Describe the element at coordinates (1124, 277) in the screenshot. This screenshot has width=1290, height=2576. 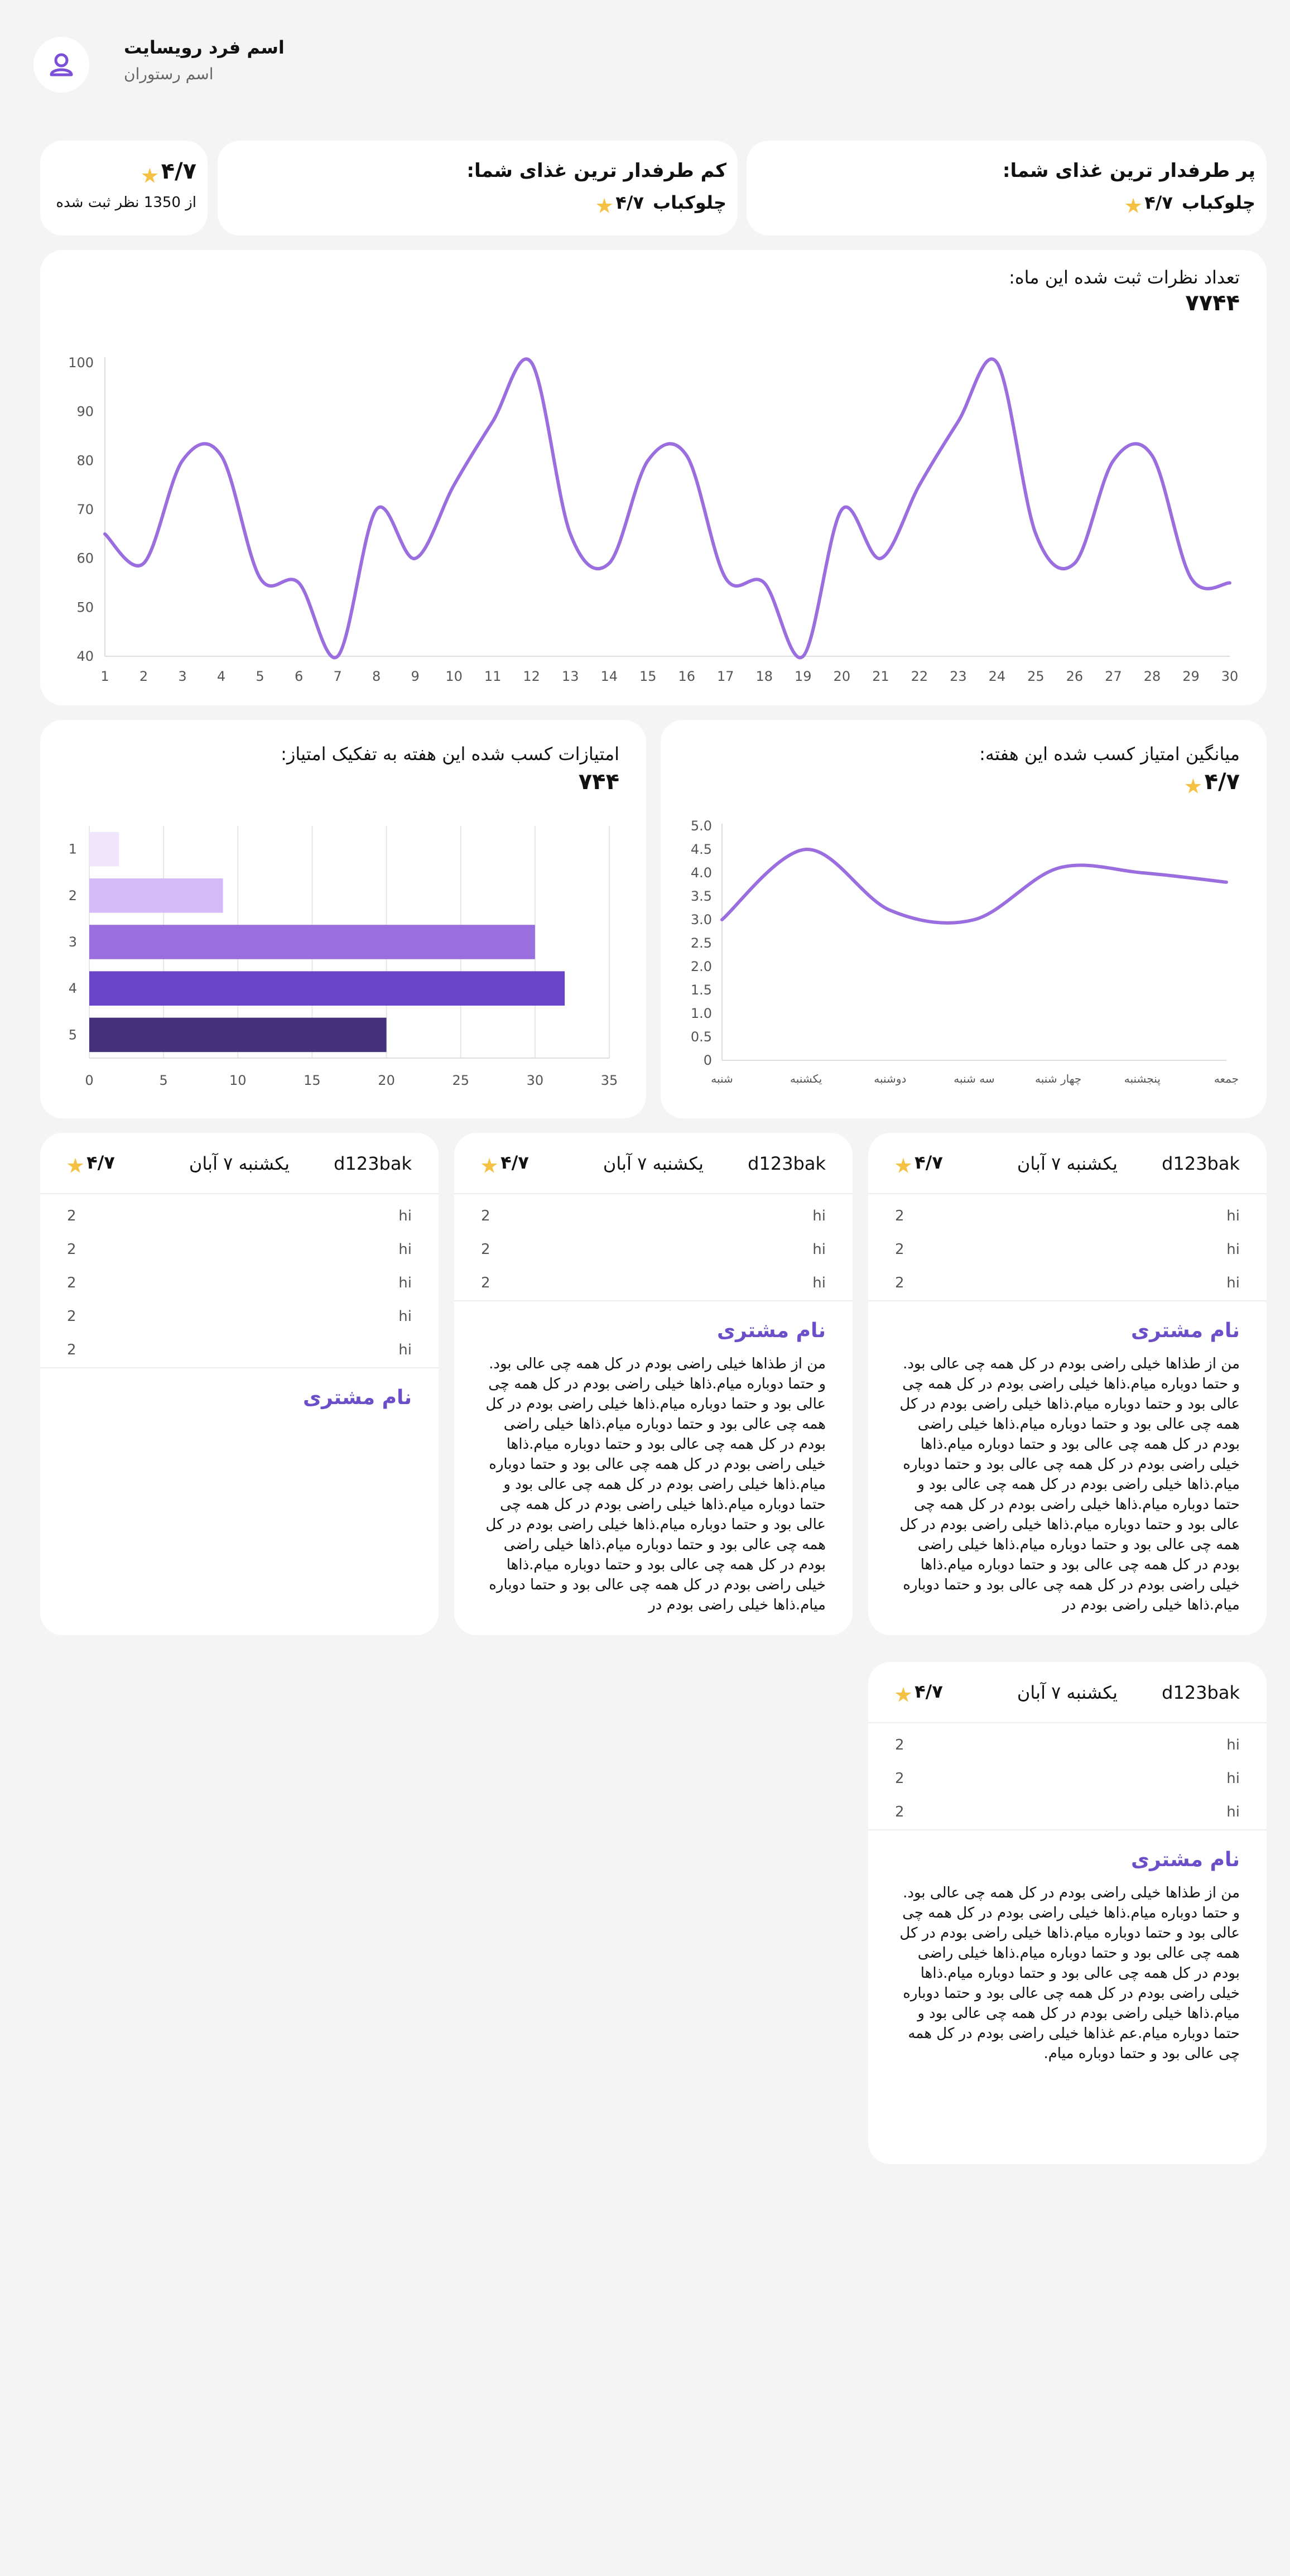
I see `monthly-reviews-label: تعداد نظرات ثبت شده این ماه:` at that location.